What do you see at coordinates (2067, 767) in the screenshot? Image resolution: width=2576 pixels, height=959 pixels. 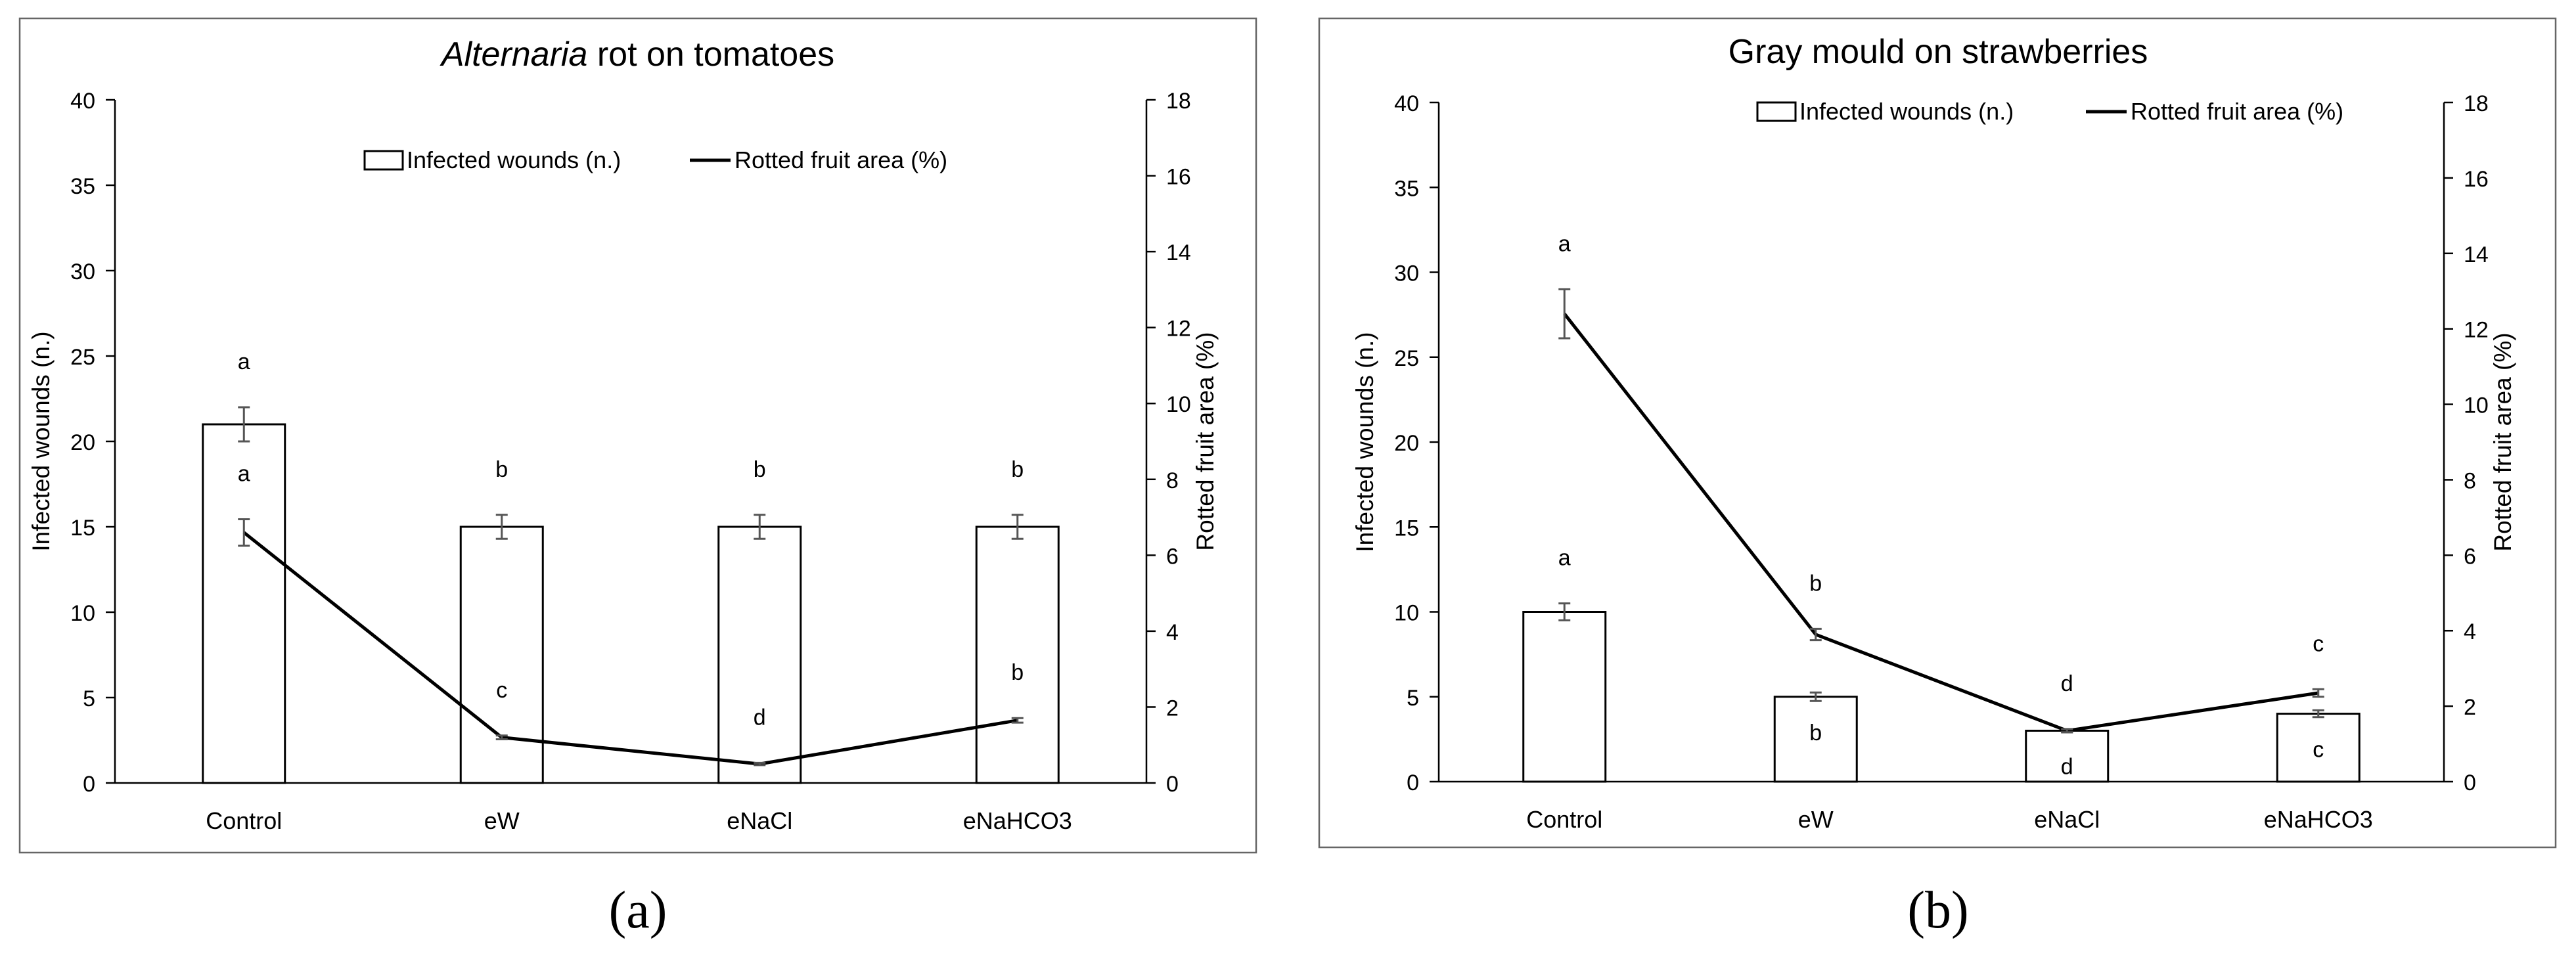 I see `bar-letter-label: d` at bounding box center [2067, 767].